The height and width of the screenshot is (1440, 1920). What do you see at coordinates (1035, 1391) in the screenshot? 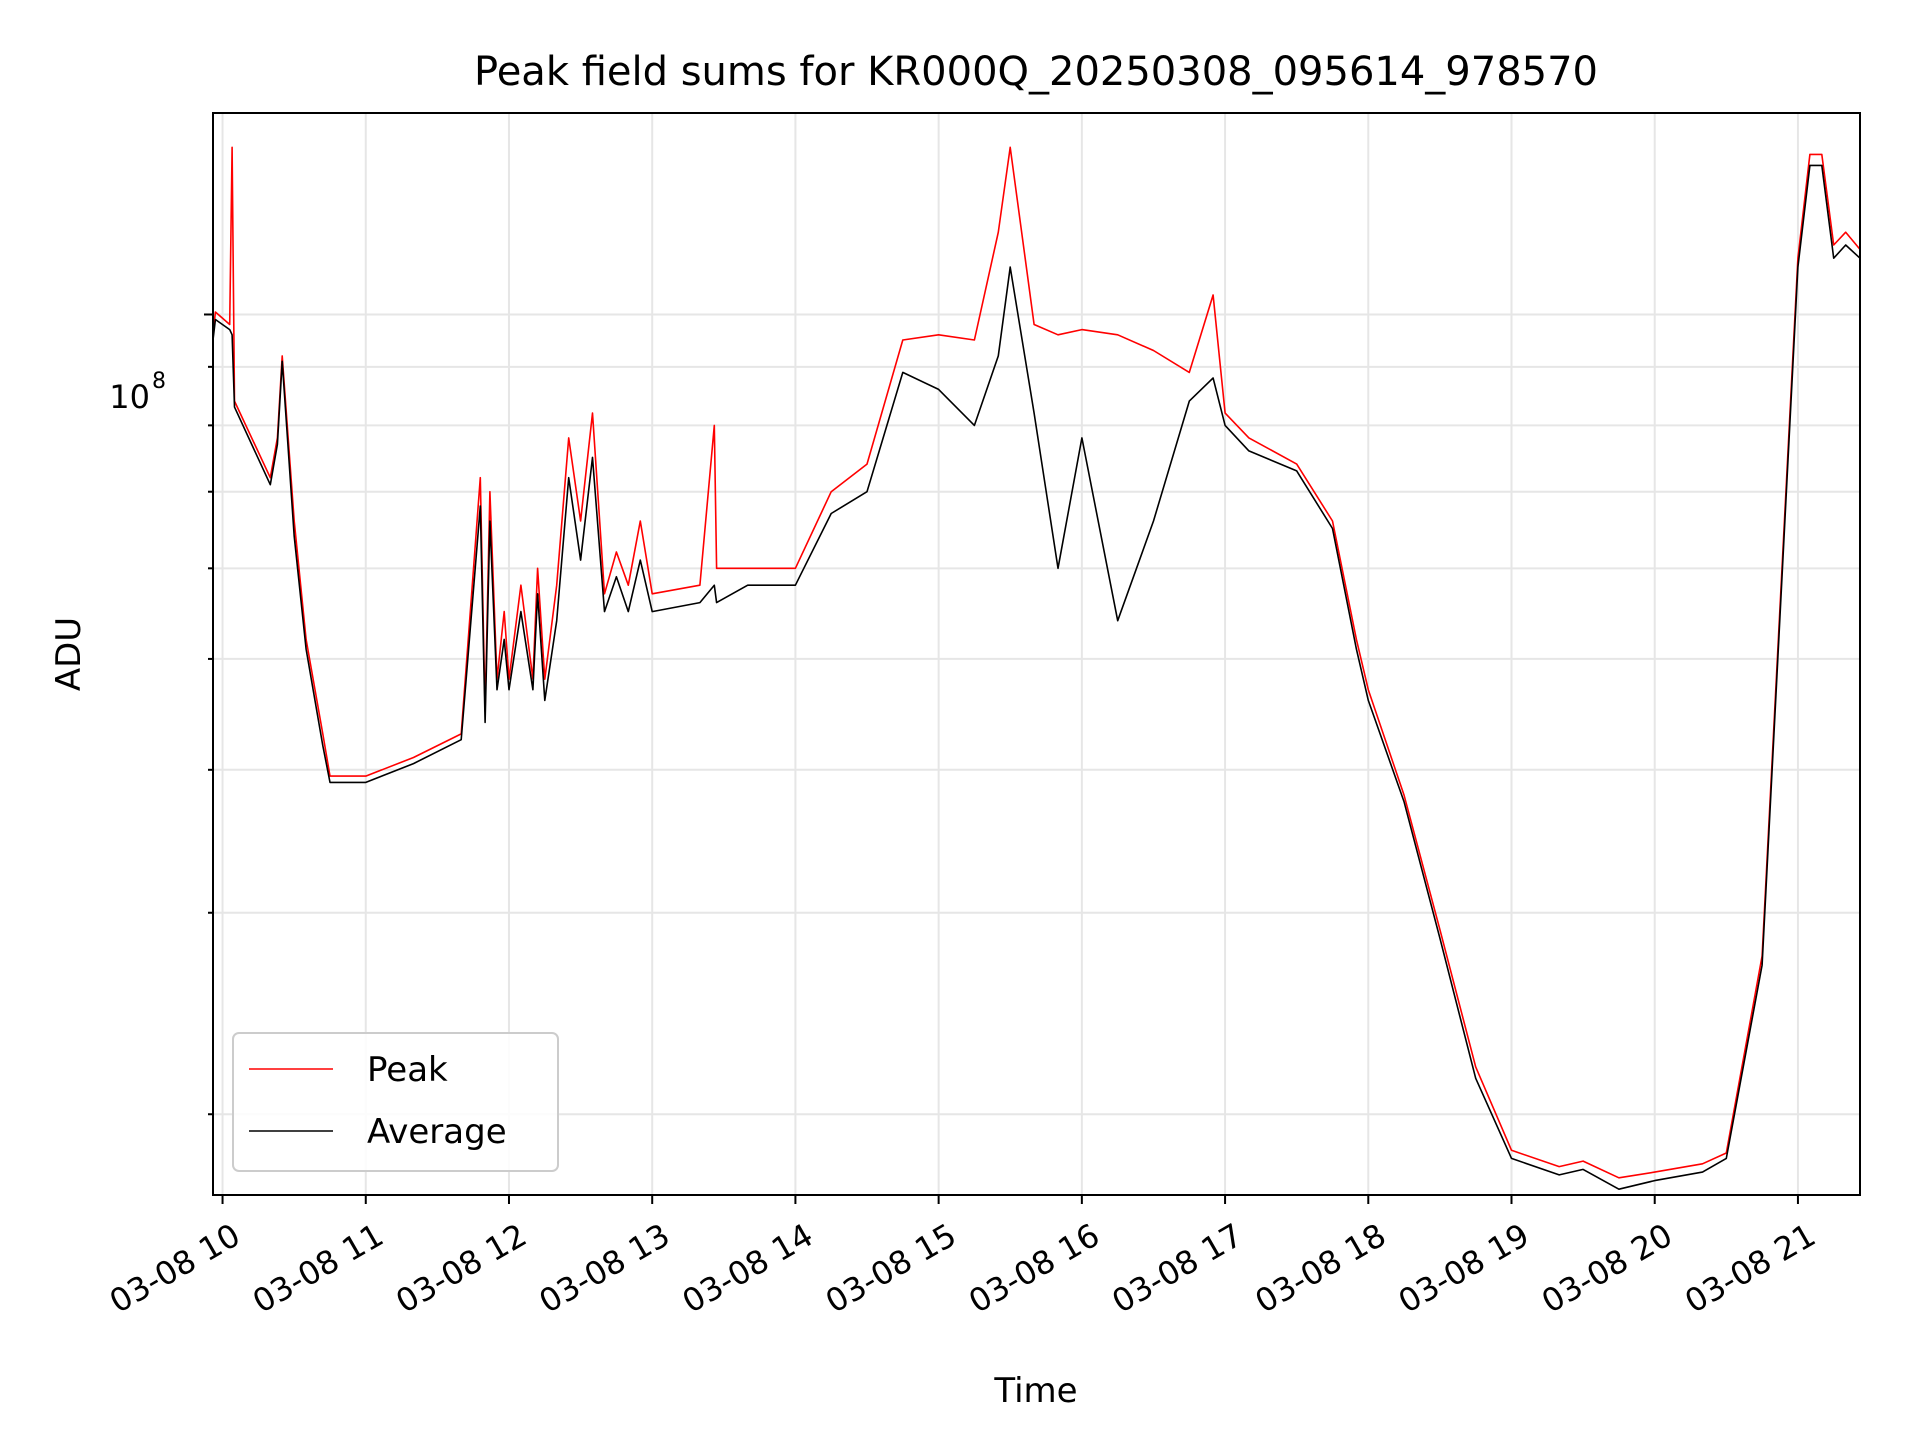
I see `x-axis-label: Time` at bounding box center [1035, 1391].